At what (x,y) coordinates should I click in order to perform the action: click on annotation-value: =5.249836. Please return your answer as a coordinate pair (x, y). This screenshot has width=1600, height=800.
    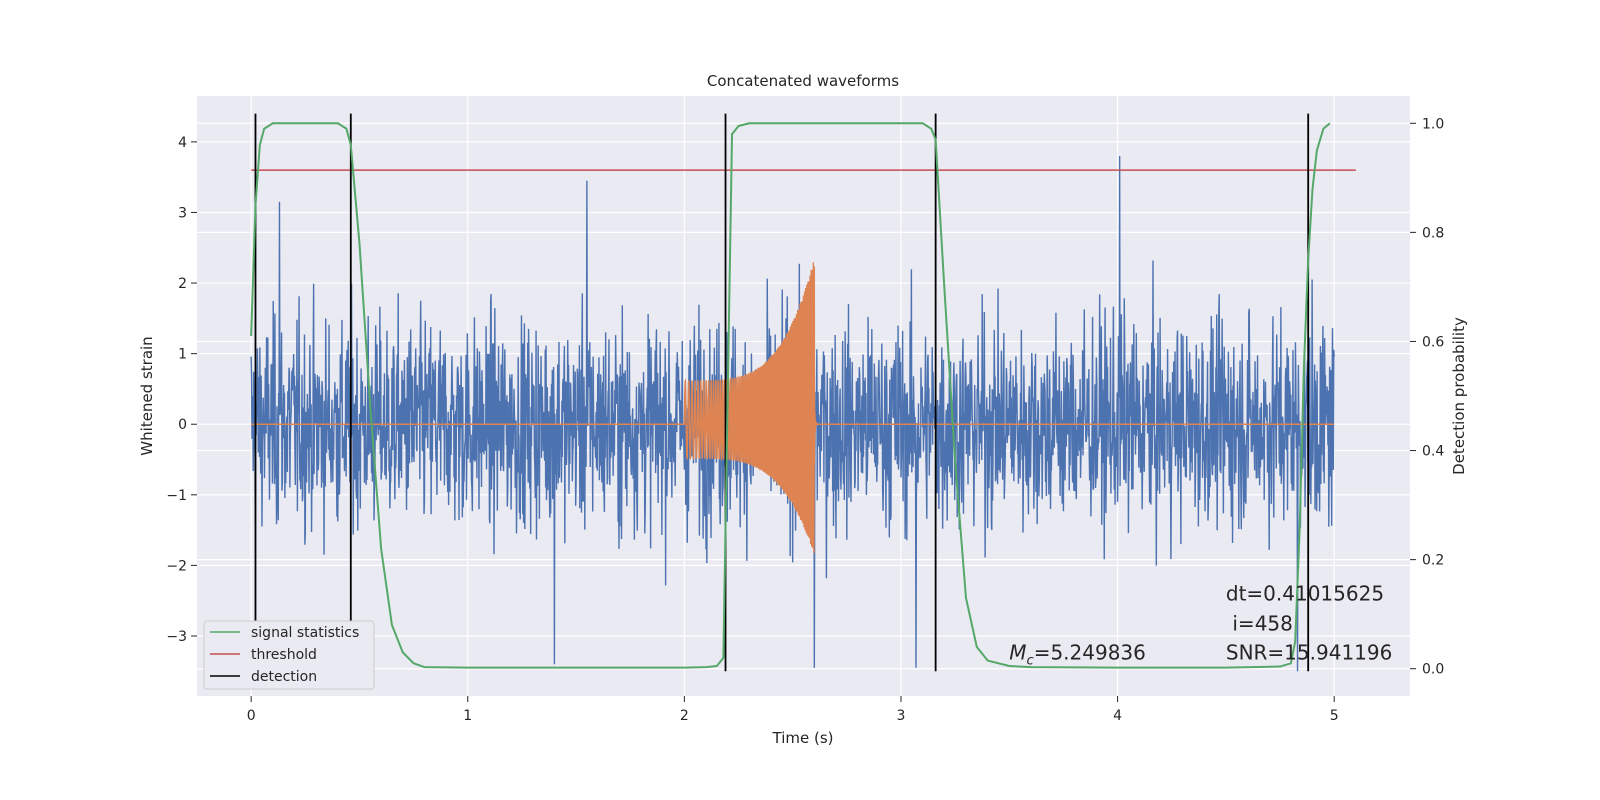
    Looking at the image, I should click on (1090, 652).